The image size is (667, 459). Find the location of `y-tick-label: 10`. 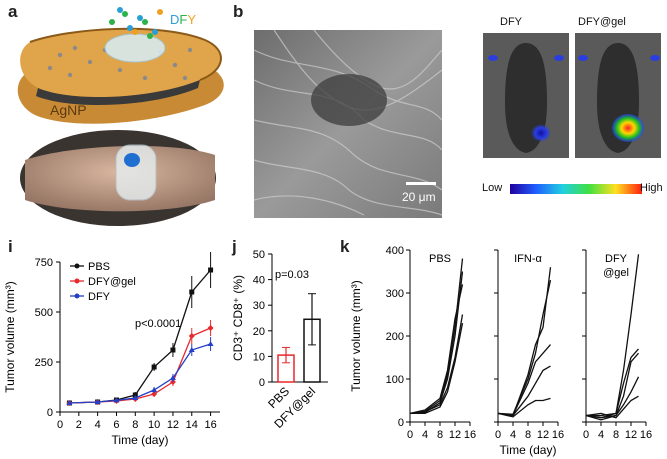

y-tick-label: 10 is located at coordinates (259, 357).